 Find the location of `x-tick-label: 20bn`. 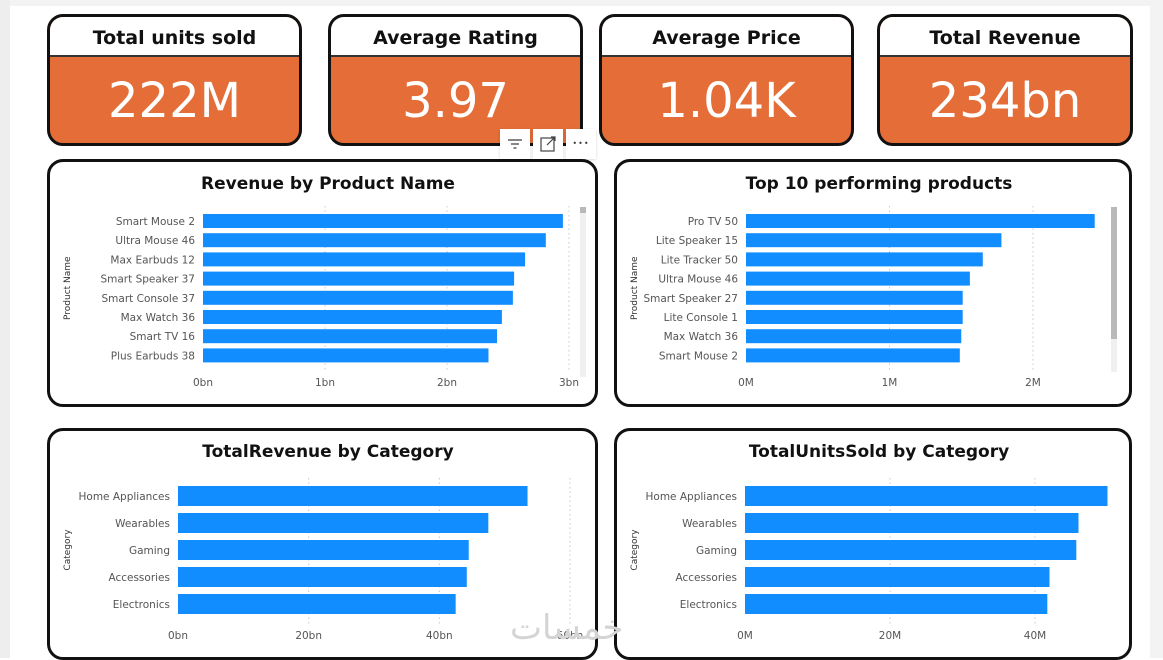

x-tick-label: 20bn is located at coordinates (308, 636).